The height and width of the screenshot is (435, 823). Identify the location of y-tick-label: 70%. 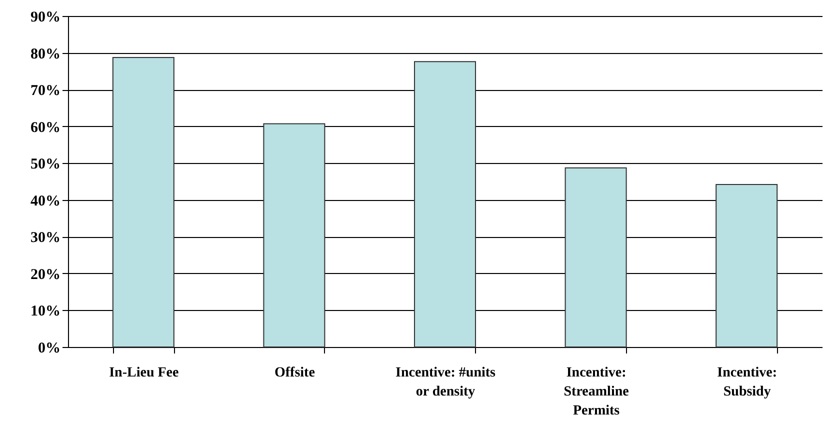
(45, 91).